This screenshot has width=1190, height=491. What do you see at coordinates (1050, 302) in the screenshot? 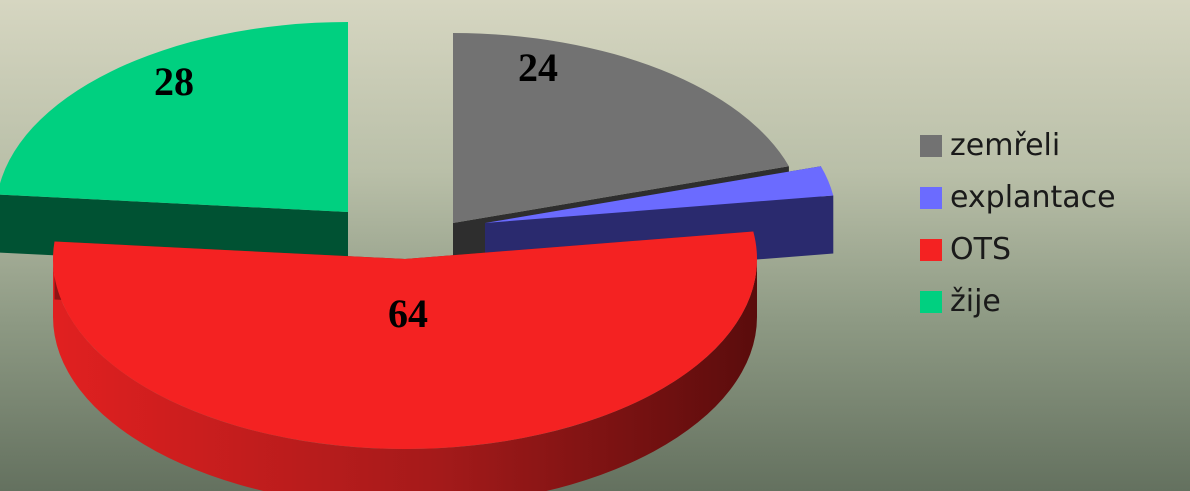
I see `legend-item-3: žije` at bounding box center [1050, 302].